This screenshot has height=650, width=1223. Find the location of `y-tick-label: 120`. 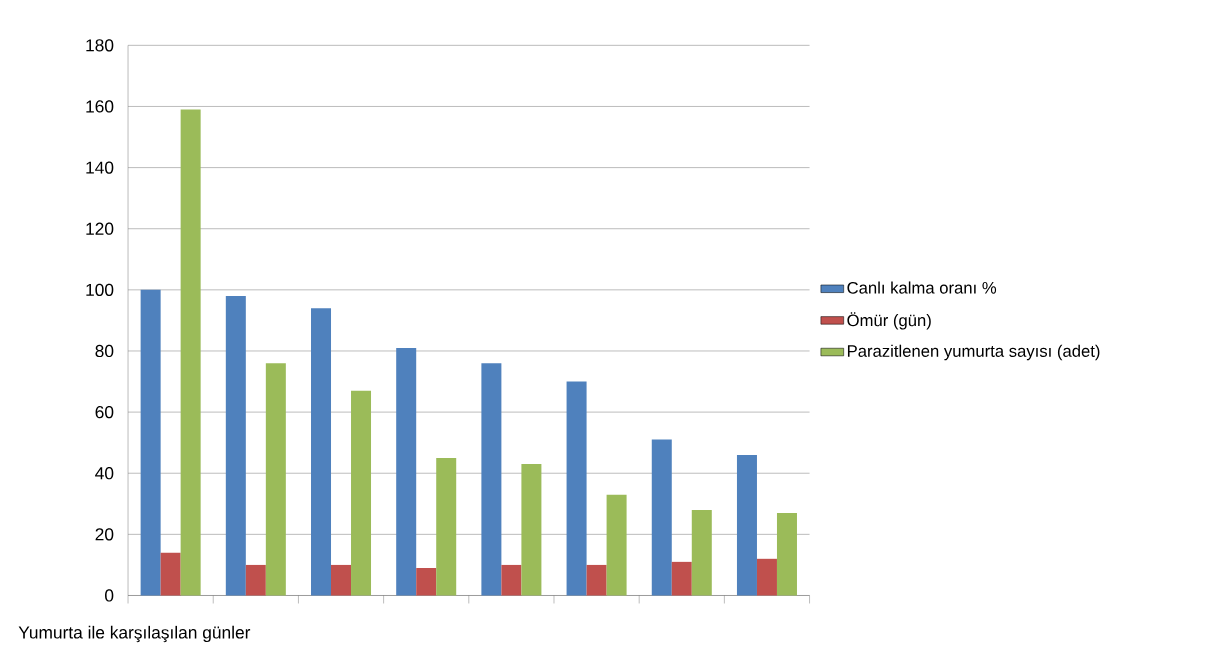

y-tick-label: 120 is located at coordinates (100, 229).